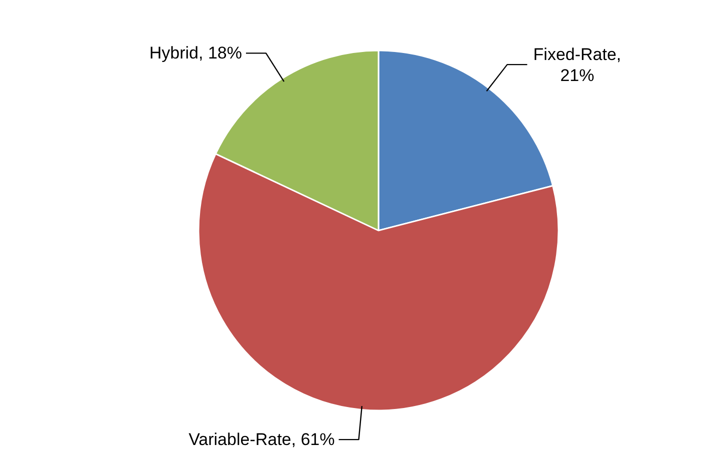 This screenshot has height=466, width=717. What do you see at coordinates (577, 65) in the screenshot?
I see `slice-label: Fixed-Rate, 21%` at bounding box center [577, 65].